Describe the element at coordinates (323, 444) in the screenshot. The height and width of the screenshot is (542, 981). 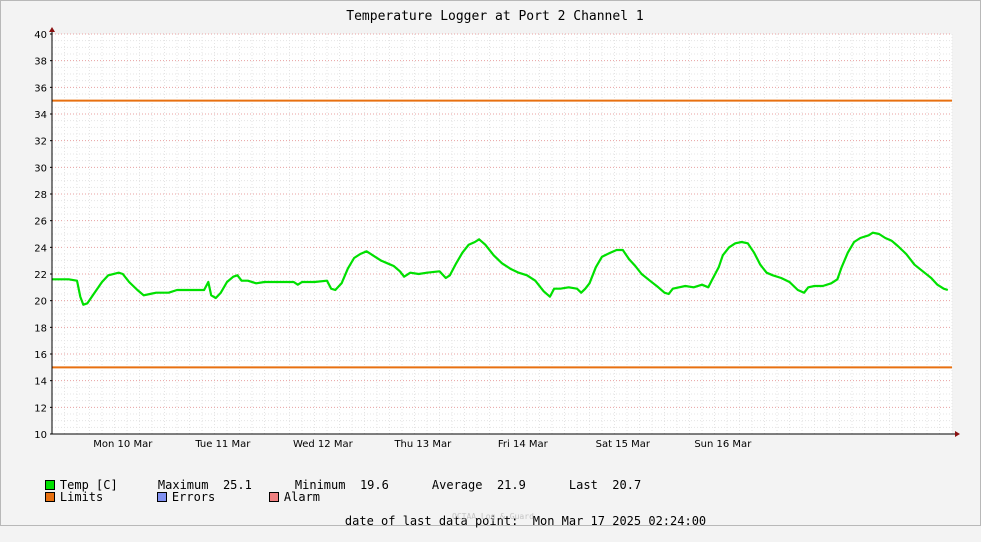
I see `x-tick-label: Wed 12 Mar` at that location.